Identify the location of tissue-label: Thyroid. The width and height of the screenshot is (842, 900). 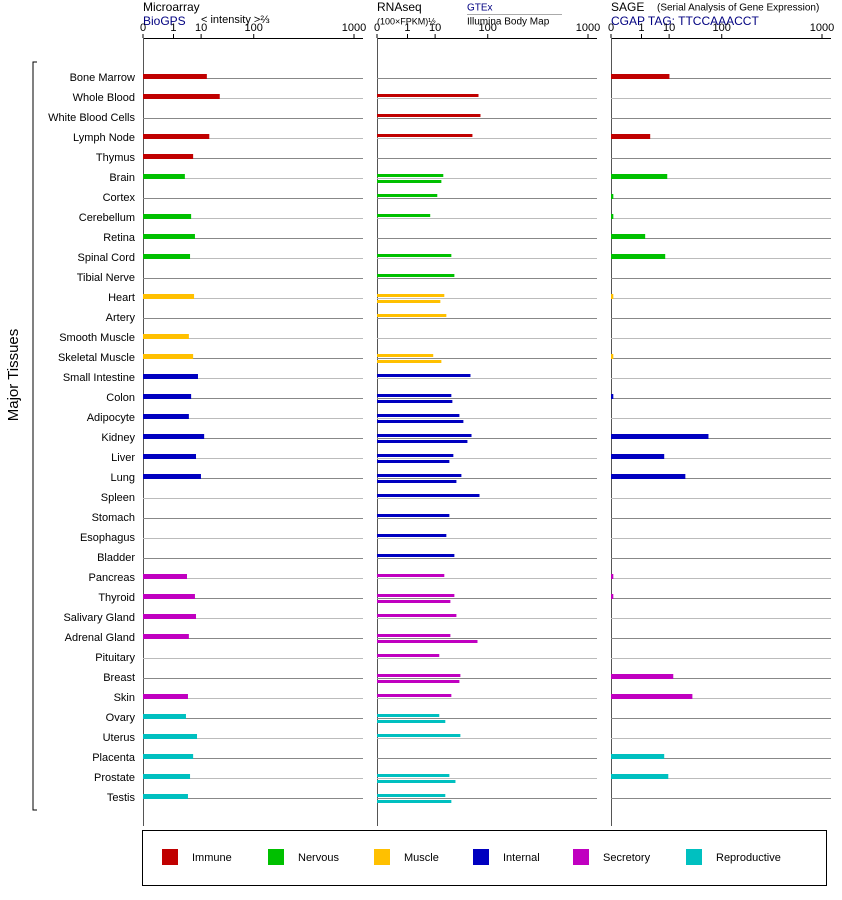
(116, 598).